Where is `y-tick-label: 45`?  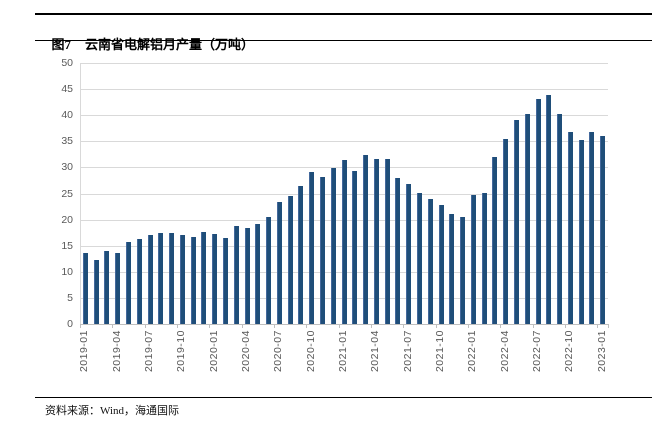 y-tick-label: 45 is located at coordinates (67, 89).